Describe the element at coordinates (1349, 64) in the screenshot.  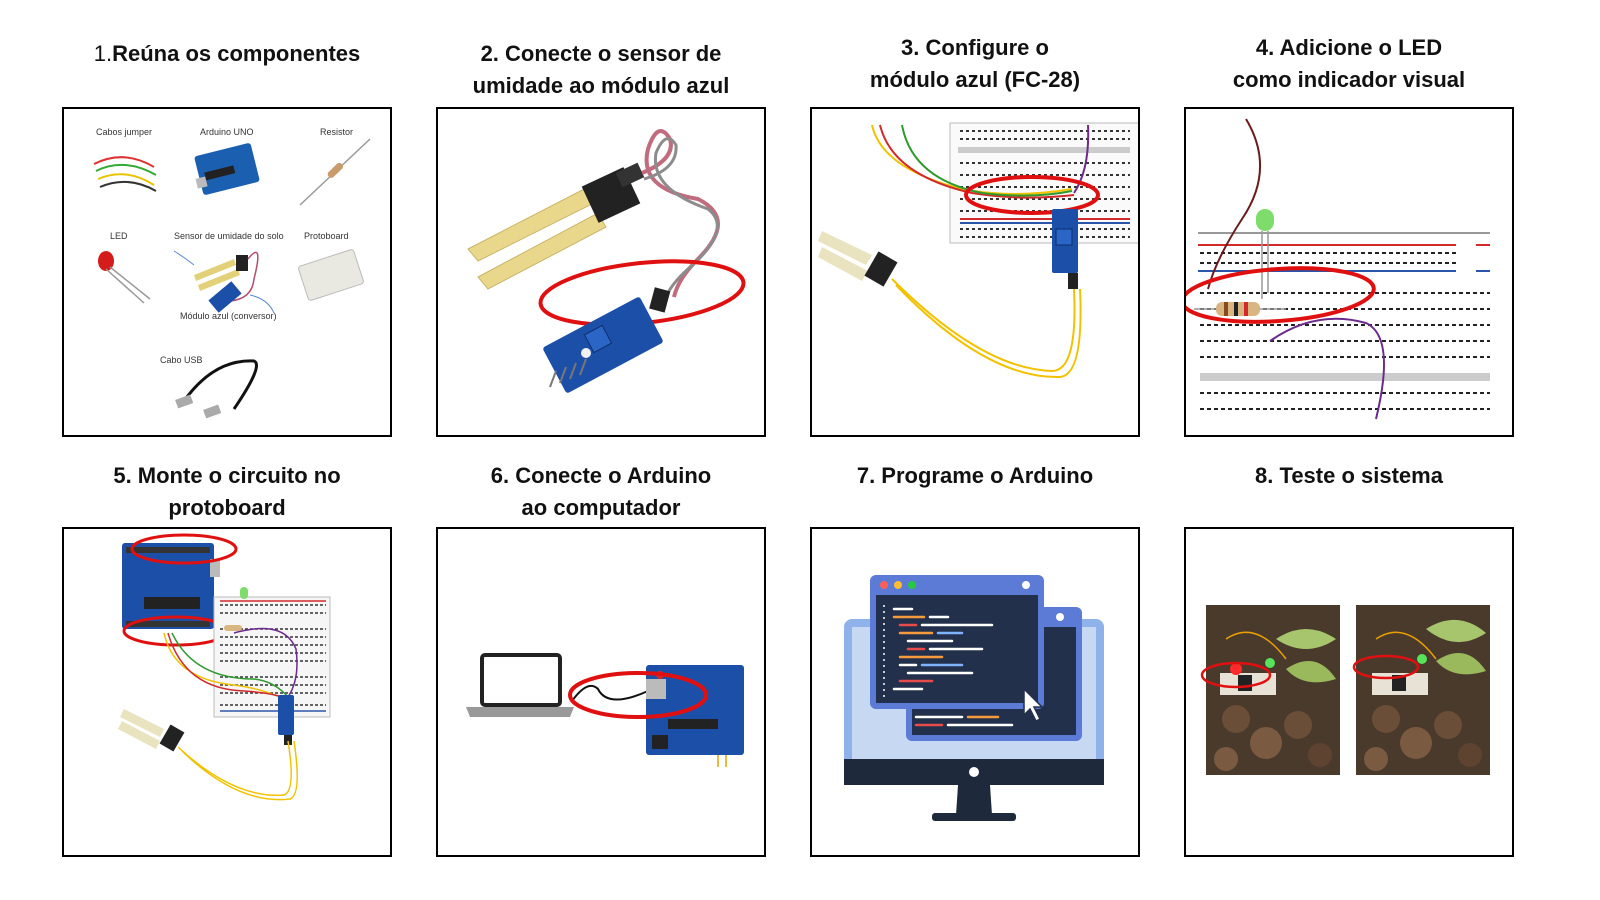
I see `step-4-title: 4. Adicione o LED como indicador visual` at that location.